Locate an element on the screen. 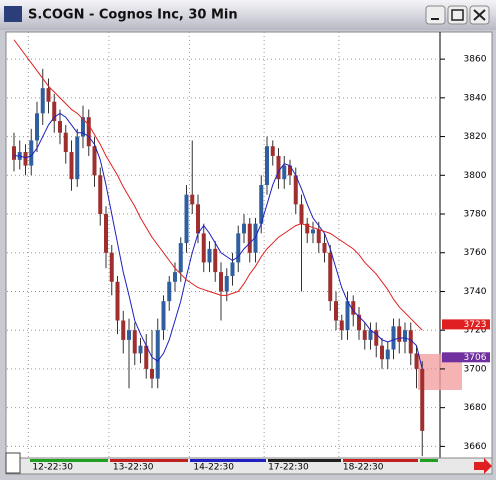 The width and height of the screenshot is (496, 484). y-tick-label: 3720 is located at coordinates (475, 331).